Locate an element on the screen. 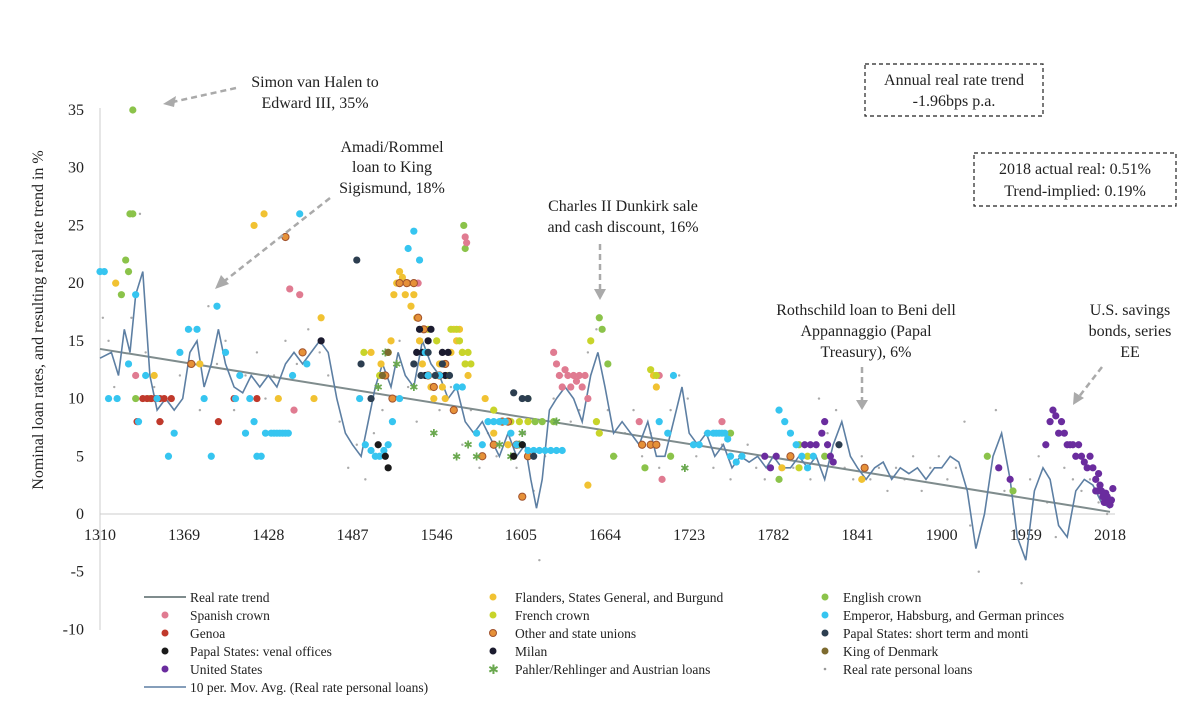 This screenshot has width=1200, height=712. annotation-simon-line2: Edward III, 35% is located at coordinates (314, 103).